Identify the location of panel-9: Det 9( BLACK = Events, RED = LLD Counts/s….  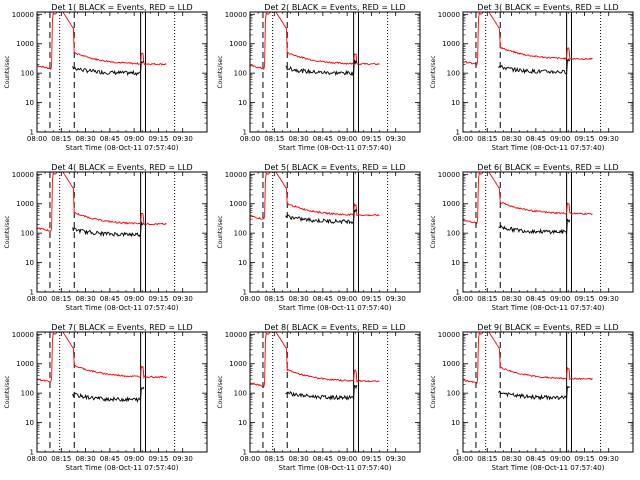
(532, 397).